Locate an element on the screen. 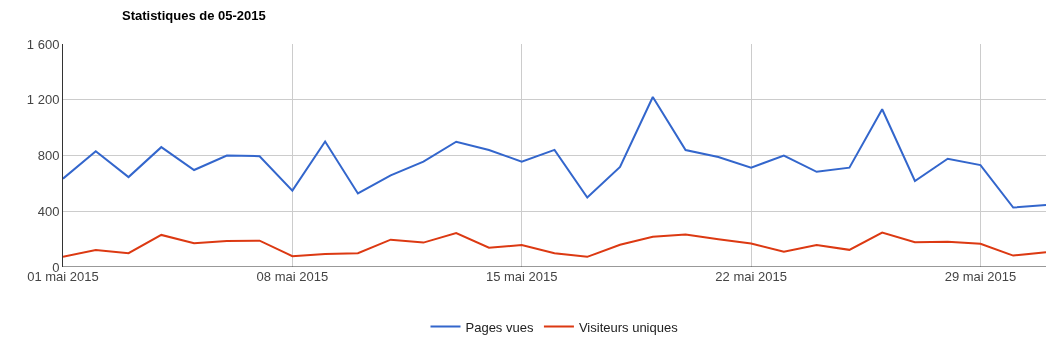  y-tick-label: 800 is located at coordinates (48, 156).